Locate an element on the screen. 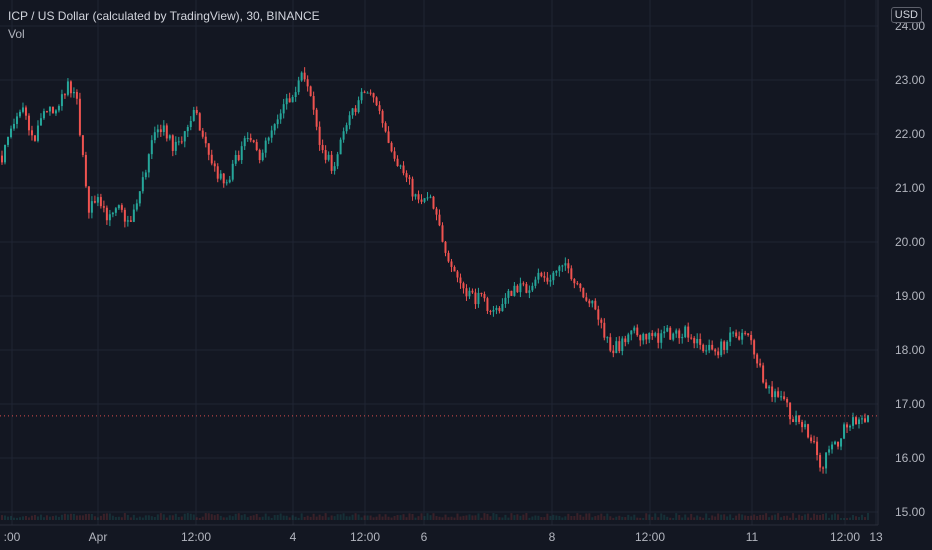 The width and height of the screenshot is (932, 550). x-tick-label: 13 is located at coordinates (876, 537).